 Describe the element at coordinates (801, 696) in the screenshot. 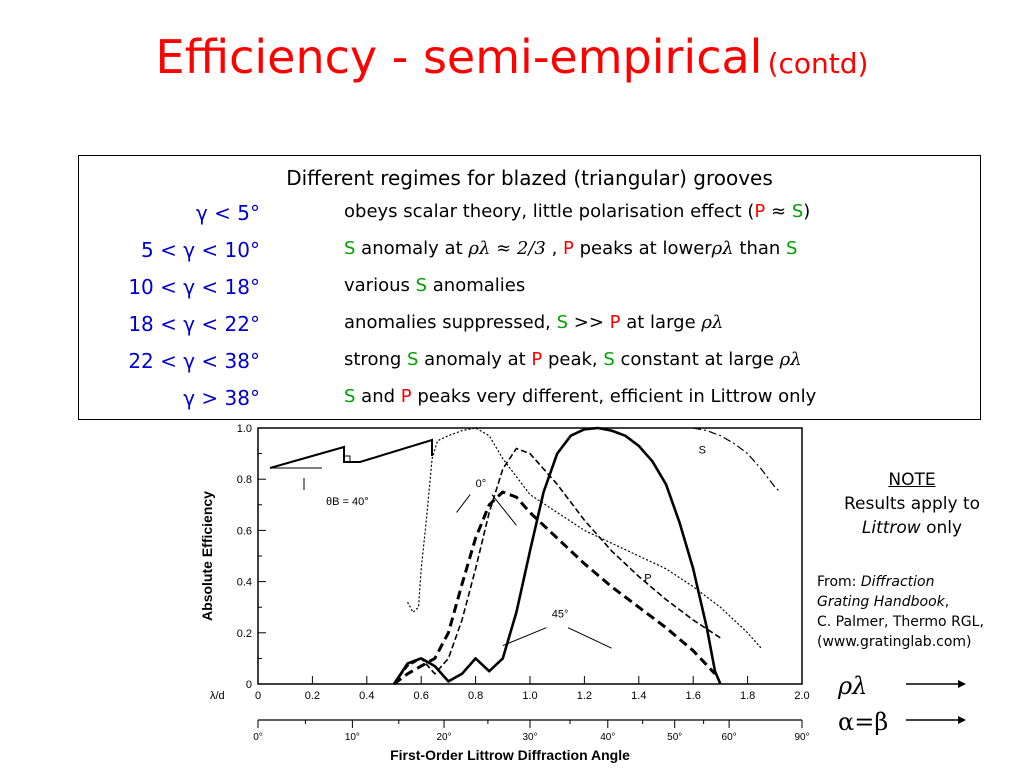

I see `x-tick-label: 2.0` at that location.